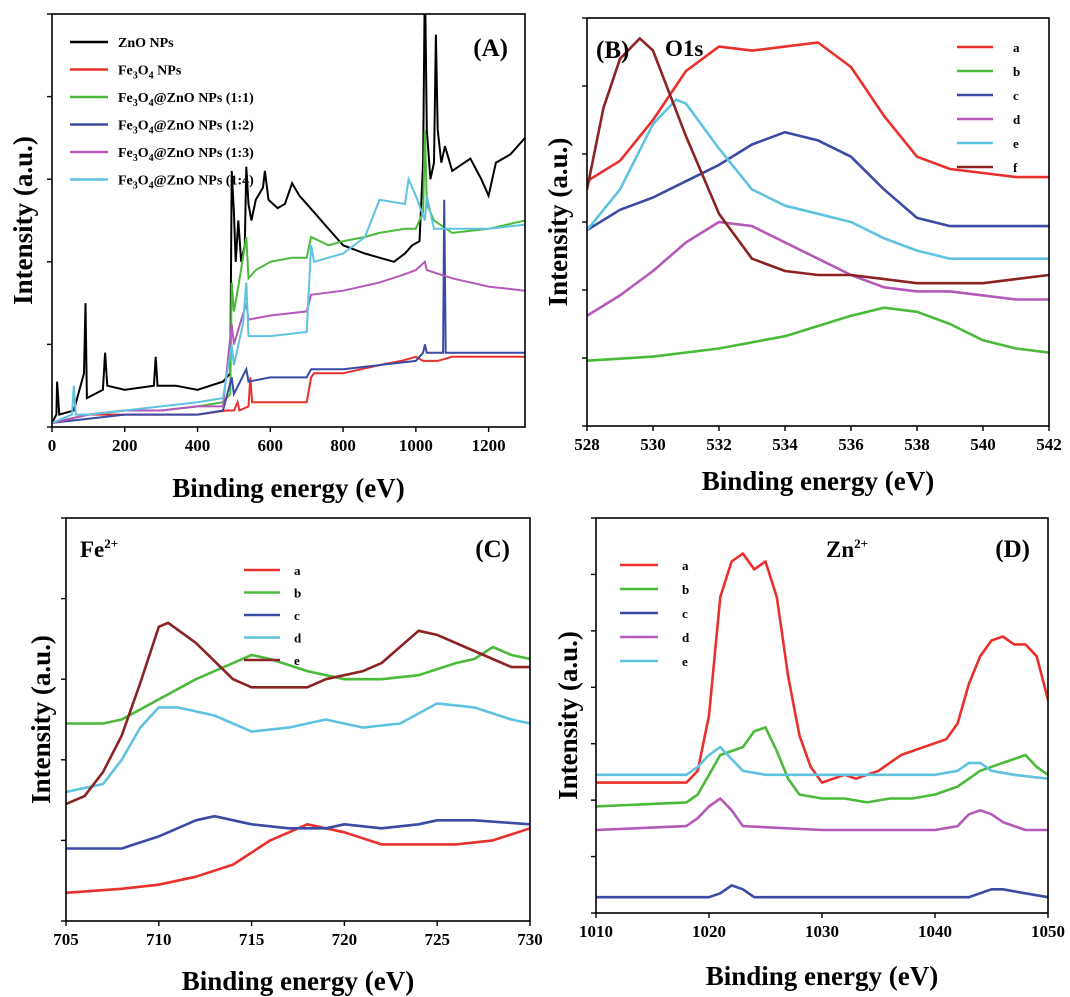 This screenshot has height=997, width=1070. I want to click on x-tick-label: 538, so click(917, 444).